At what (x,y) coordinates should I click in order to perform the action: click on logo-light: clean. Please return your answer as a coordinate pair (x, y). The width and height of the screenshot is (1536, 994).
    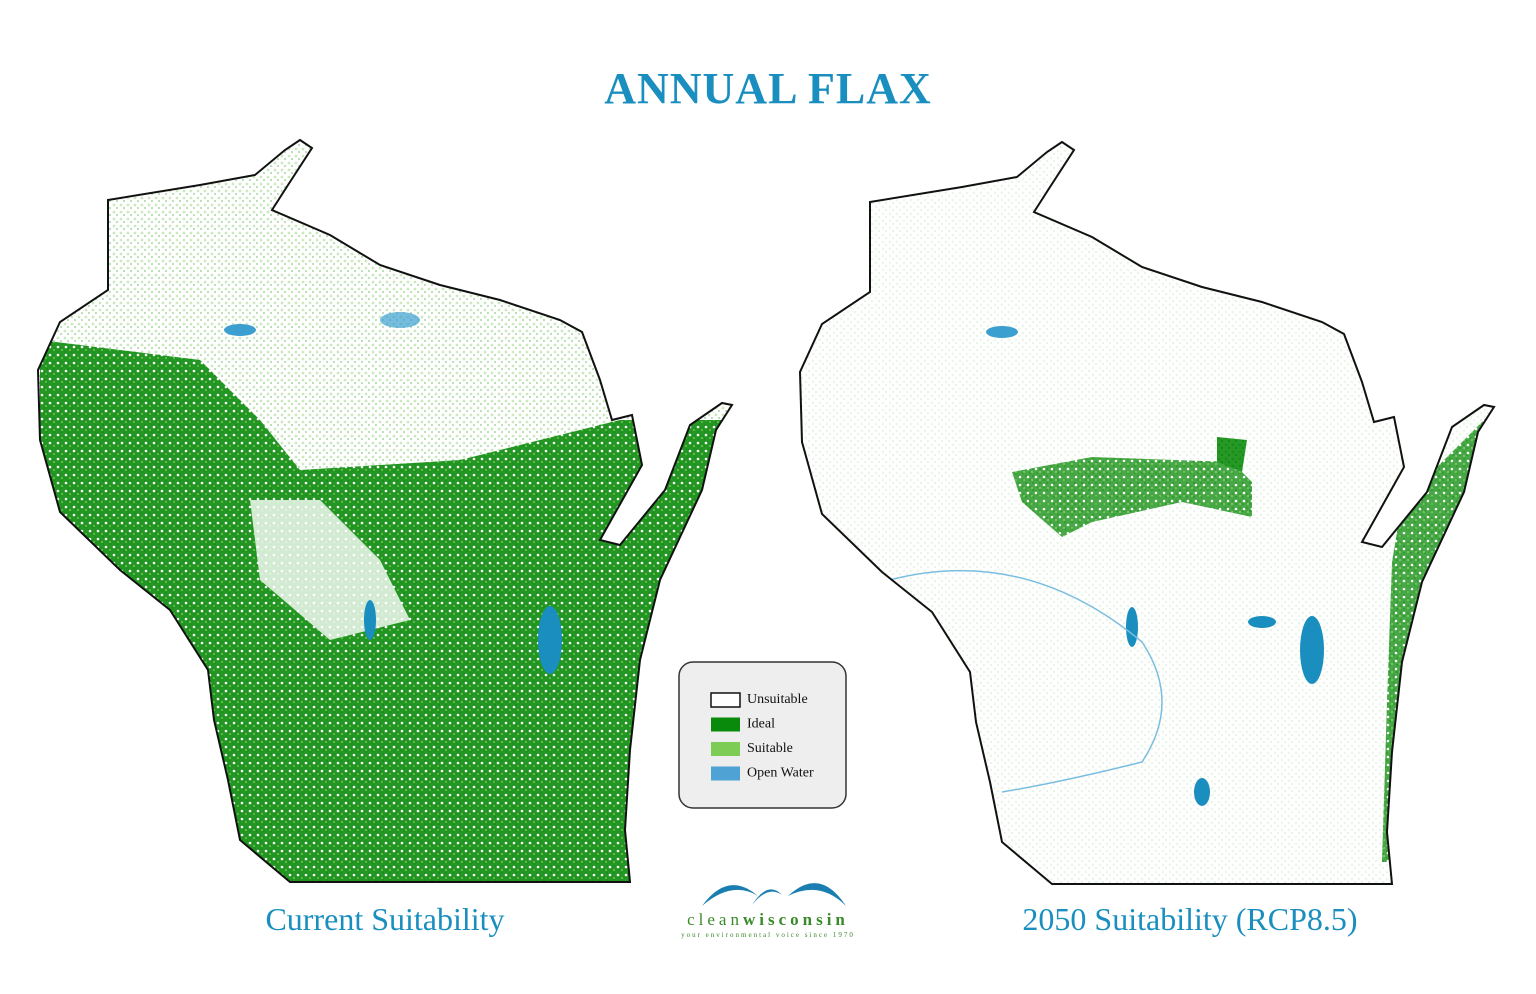
    Looking at the image, I should click on (715, 919).